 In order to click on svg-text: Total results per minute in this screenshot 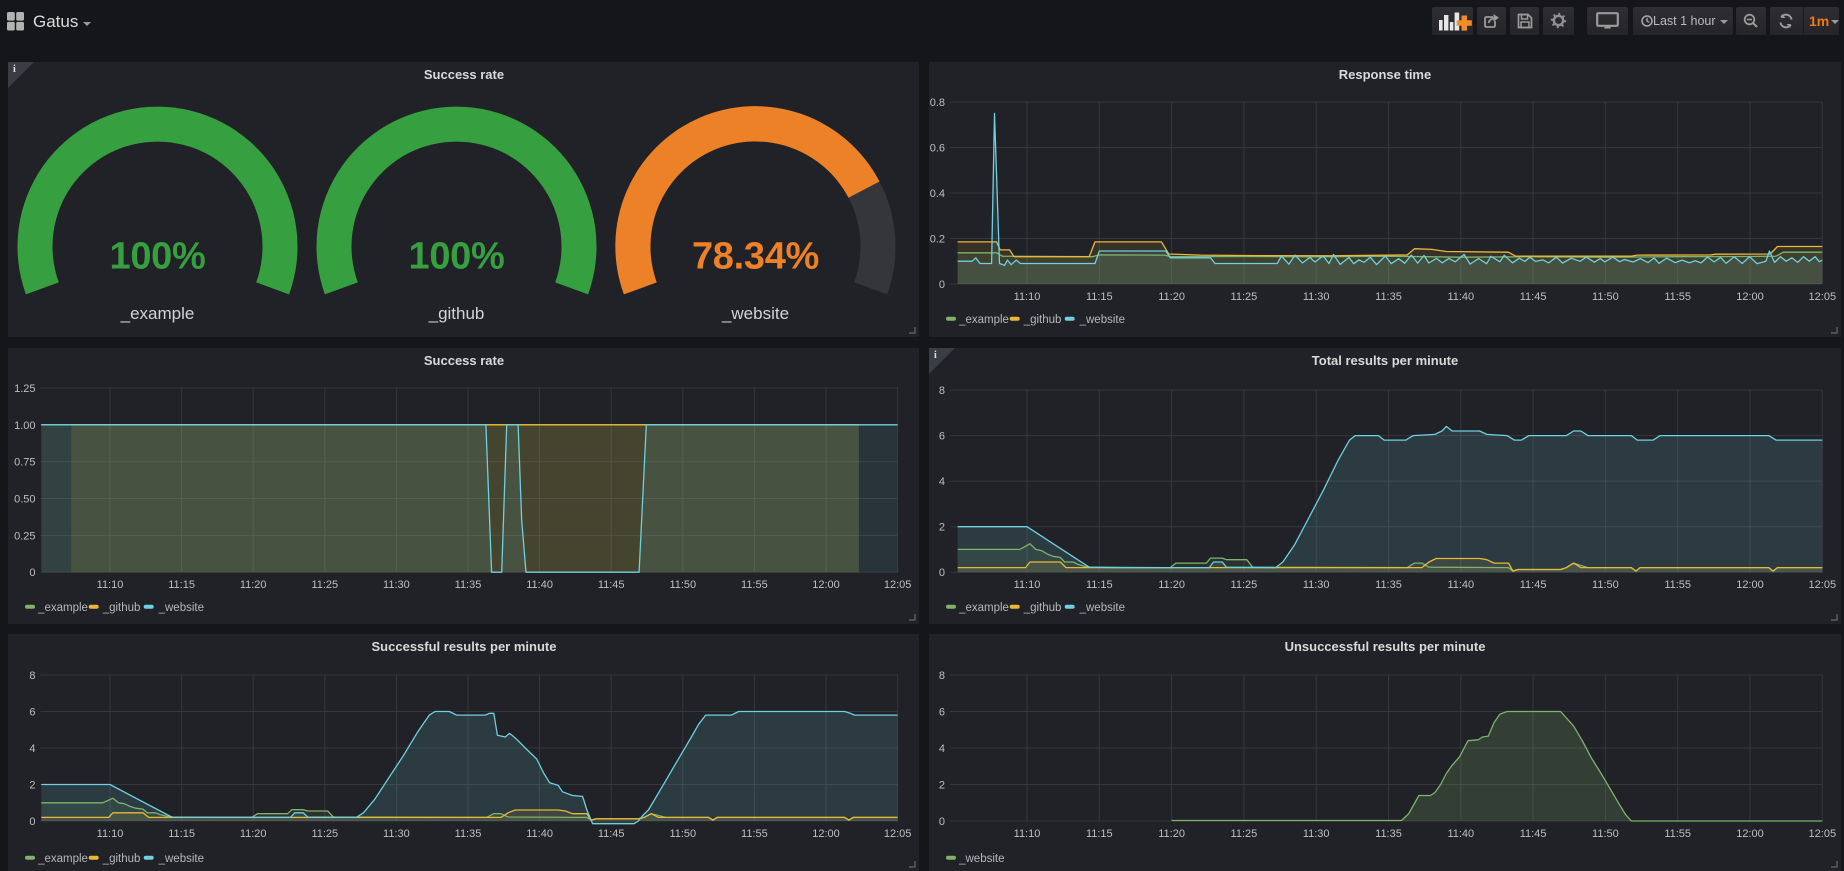, I will do `click(1385, 360)`.